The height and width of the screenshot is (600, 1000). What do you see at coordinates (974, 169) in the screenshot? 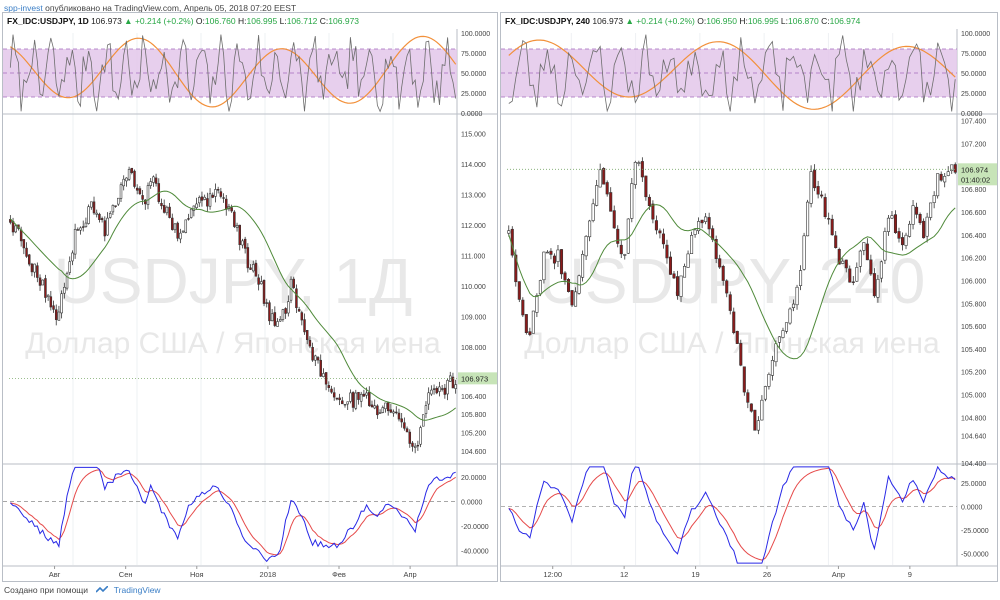
I see `last-price-label: 106.974` at bounding box center [974, 169].